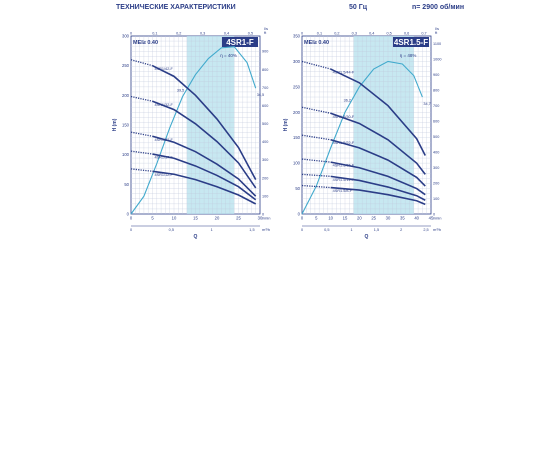 This screenshot has width=550, height=450. I want to click on efficiency-left-value: 36,2, so click(347, 101).